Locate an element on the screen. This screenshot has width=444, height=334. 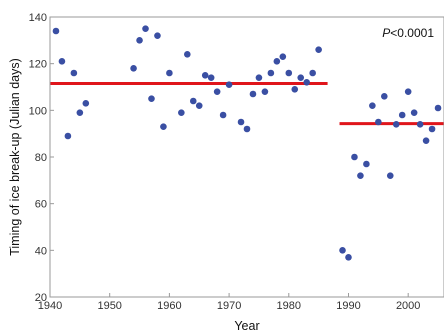
x-tick-label: 1940 is located at coordinates (50, 306).